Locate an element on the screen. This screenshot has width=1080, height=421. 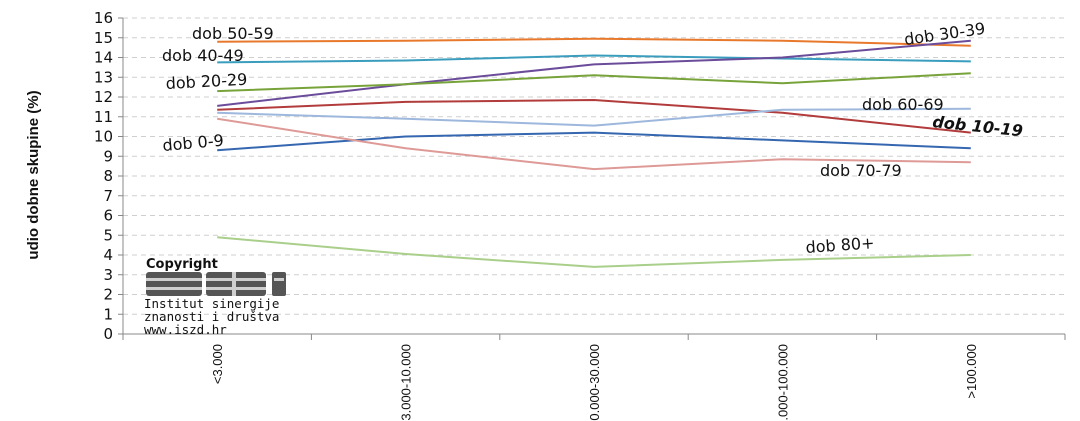
copyright-logo is located at coordinates (216, 284).